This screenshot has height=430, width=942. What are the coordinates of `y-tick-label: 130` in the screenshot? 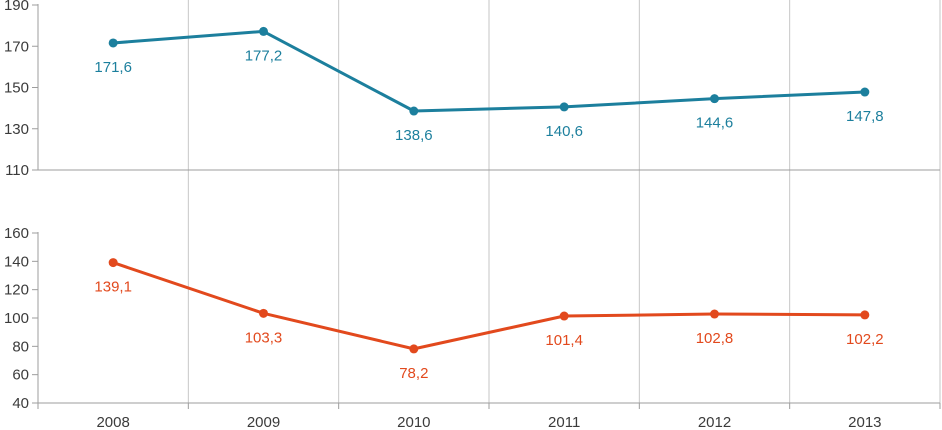 It's located at (16, 129).